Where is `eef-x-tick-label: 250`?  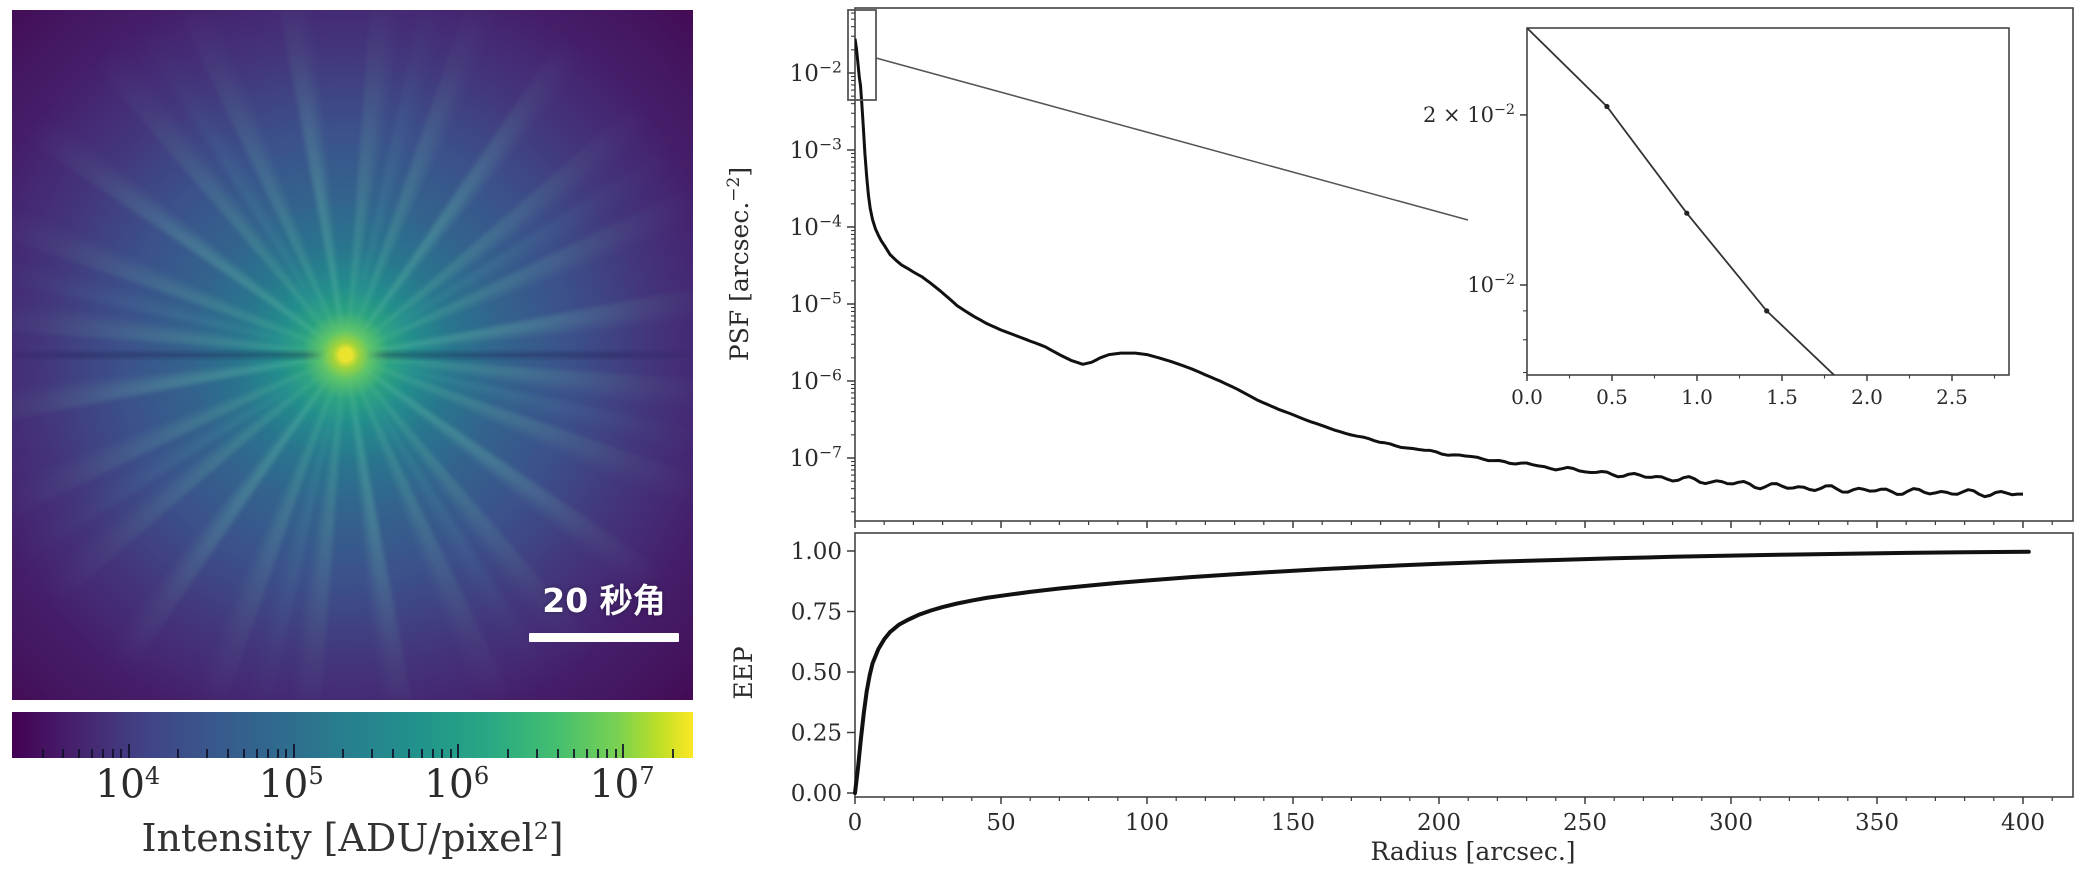
eef-x-tick-label: 250 is located at coordinates (1585, 823).